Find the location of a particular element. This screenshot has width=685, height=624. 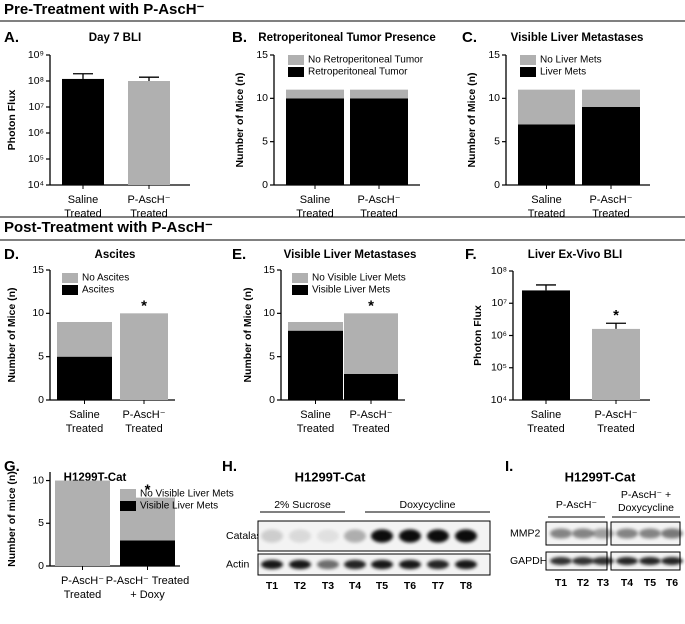

row-label: GAPDH is located at coordinates (528, 561).